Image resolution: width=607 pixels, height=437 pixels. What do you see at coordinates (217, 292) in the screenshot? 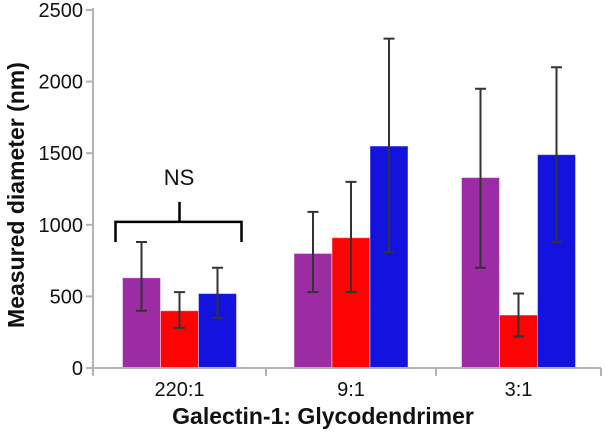
I see `error-bar-blue-series-220:1` at bounding box center [217, 292].